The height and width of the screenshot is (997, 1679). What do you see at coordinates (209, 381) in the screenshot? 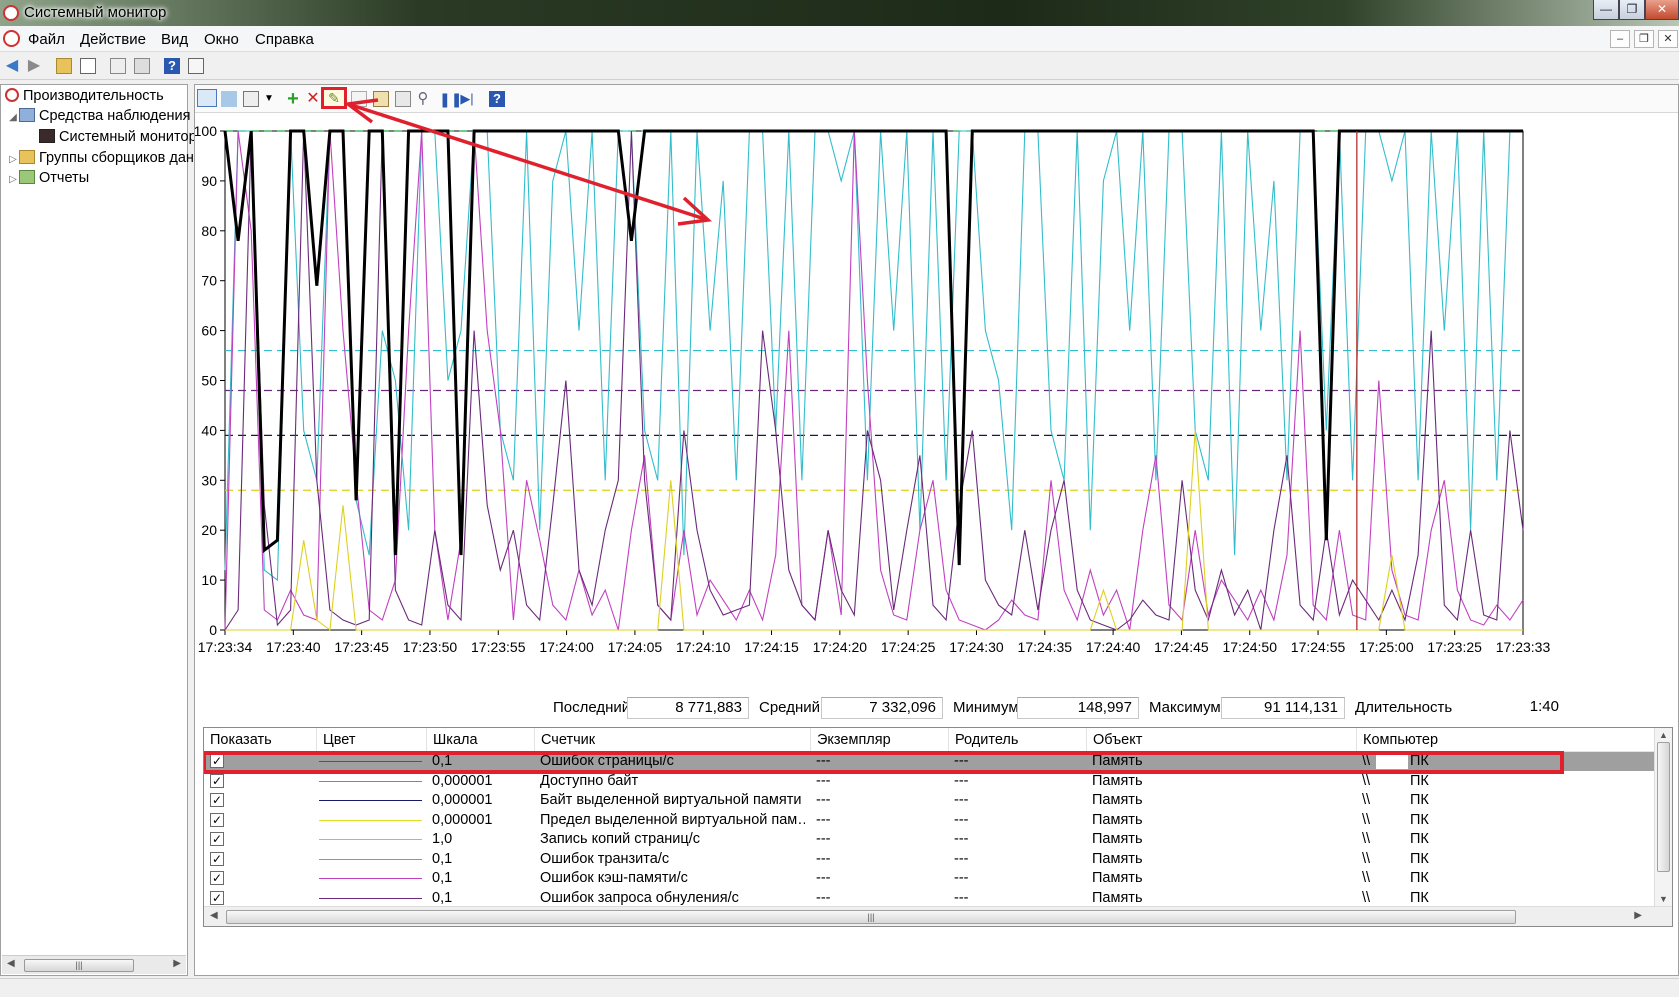
I see `y-tick-label: 50` at bounding box center [209, 381].